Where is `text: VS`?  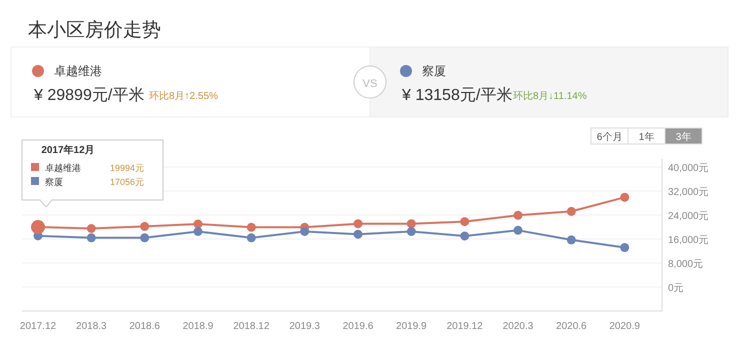
text: VS is located at coordinates (370, 84).